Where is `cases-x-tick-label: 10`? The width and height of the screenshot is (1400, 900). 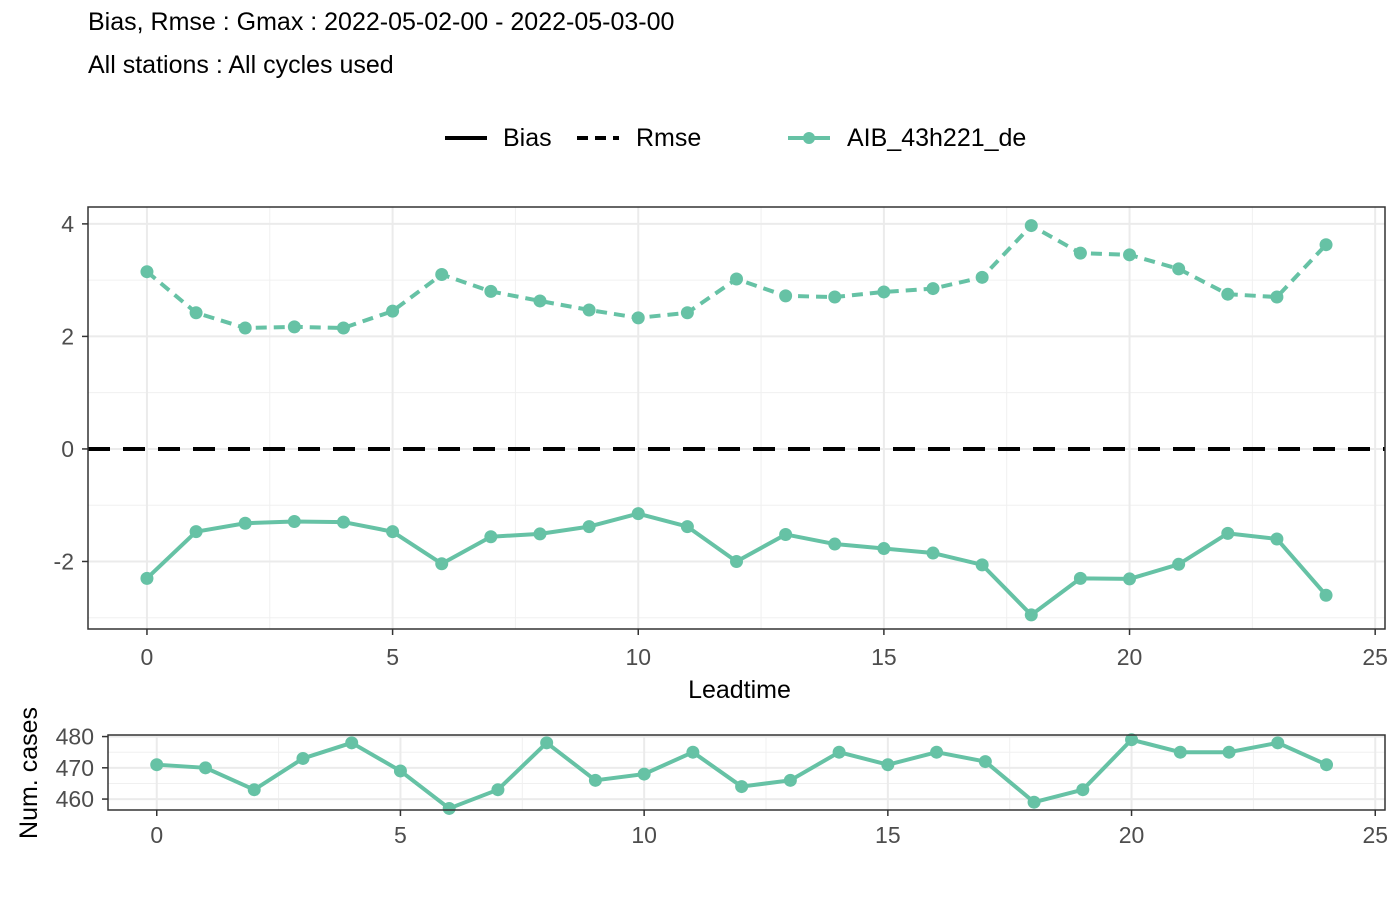 cases-x-tick-label: 10 is located at coordinates (644, 835).